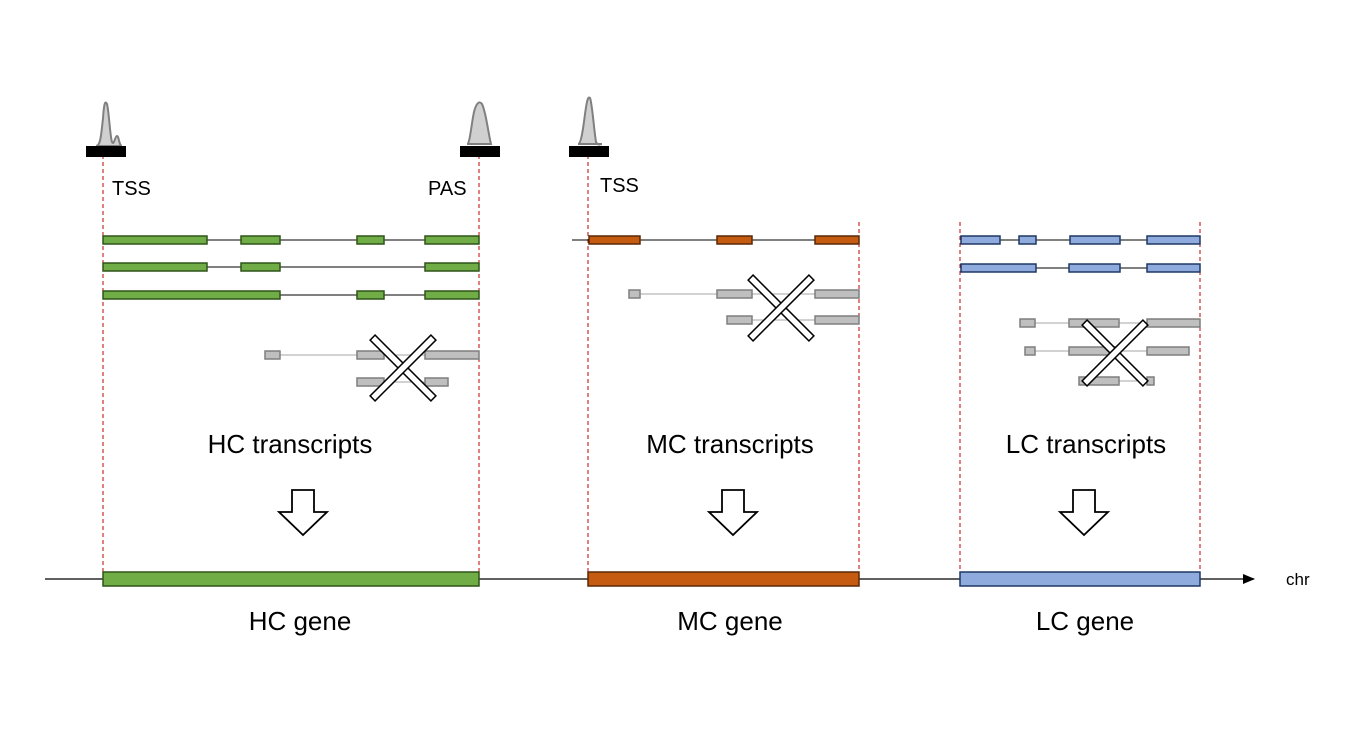 Image resolution: width=1356 pixels, height=745 pixels. What do you see at coordinates (1080, 579) in the screenshot?
I see `lc-gene-bar` at bounding box center [1080, 579].